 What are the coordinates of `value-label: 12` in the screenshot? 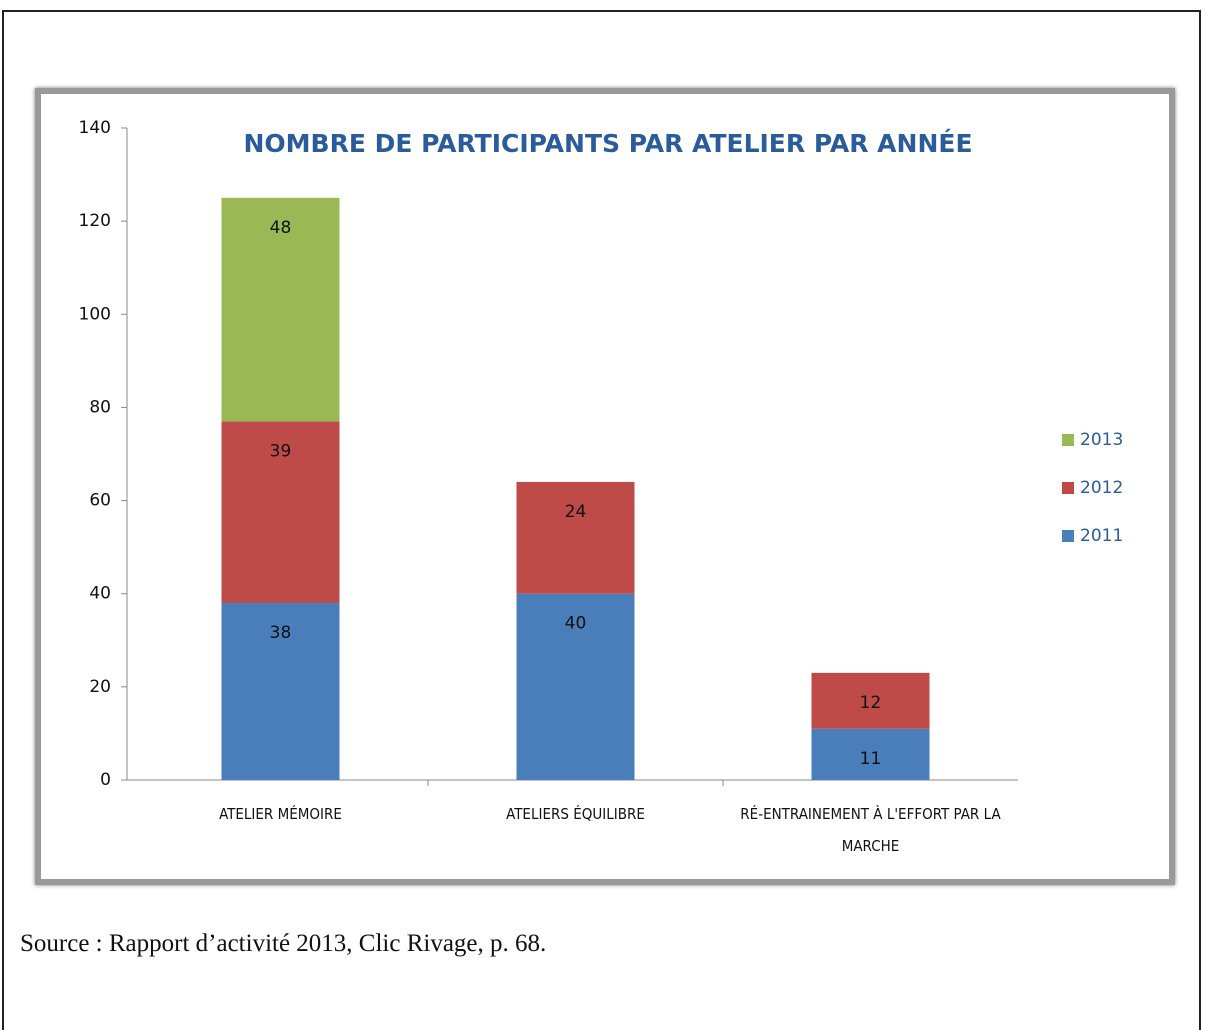 It's located at (871, 703).